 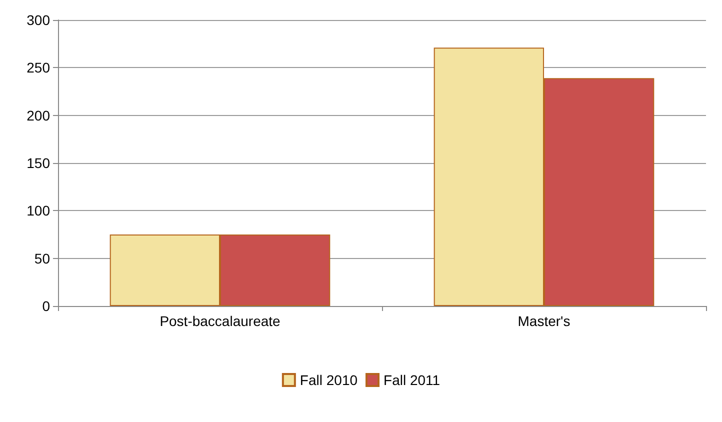 I want to click on y-tick-label: 300, so click(x=38, y=20).